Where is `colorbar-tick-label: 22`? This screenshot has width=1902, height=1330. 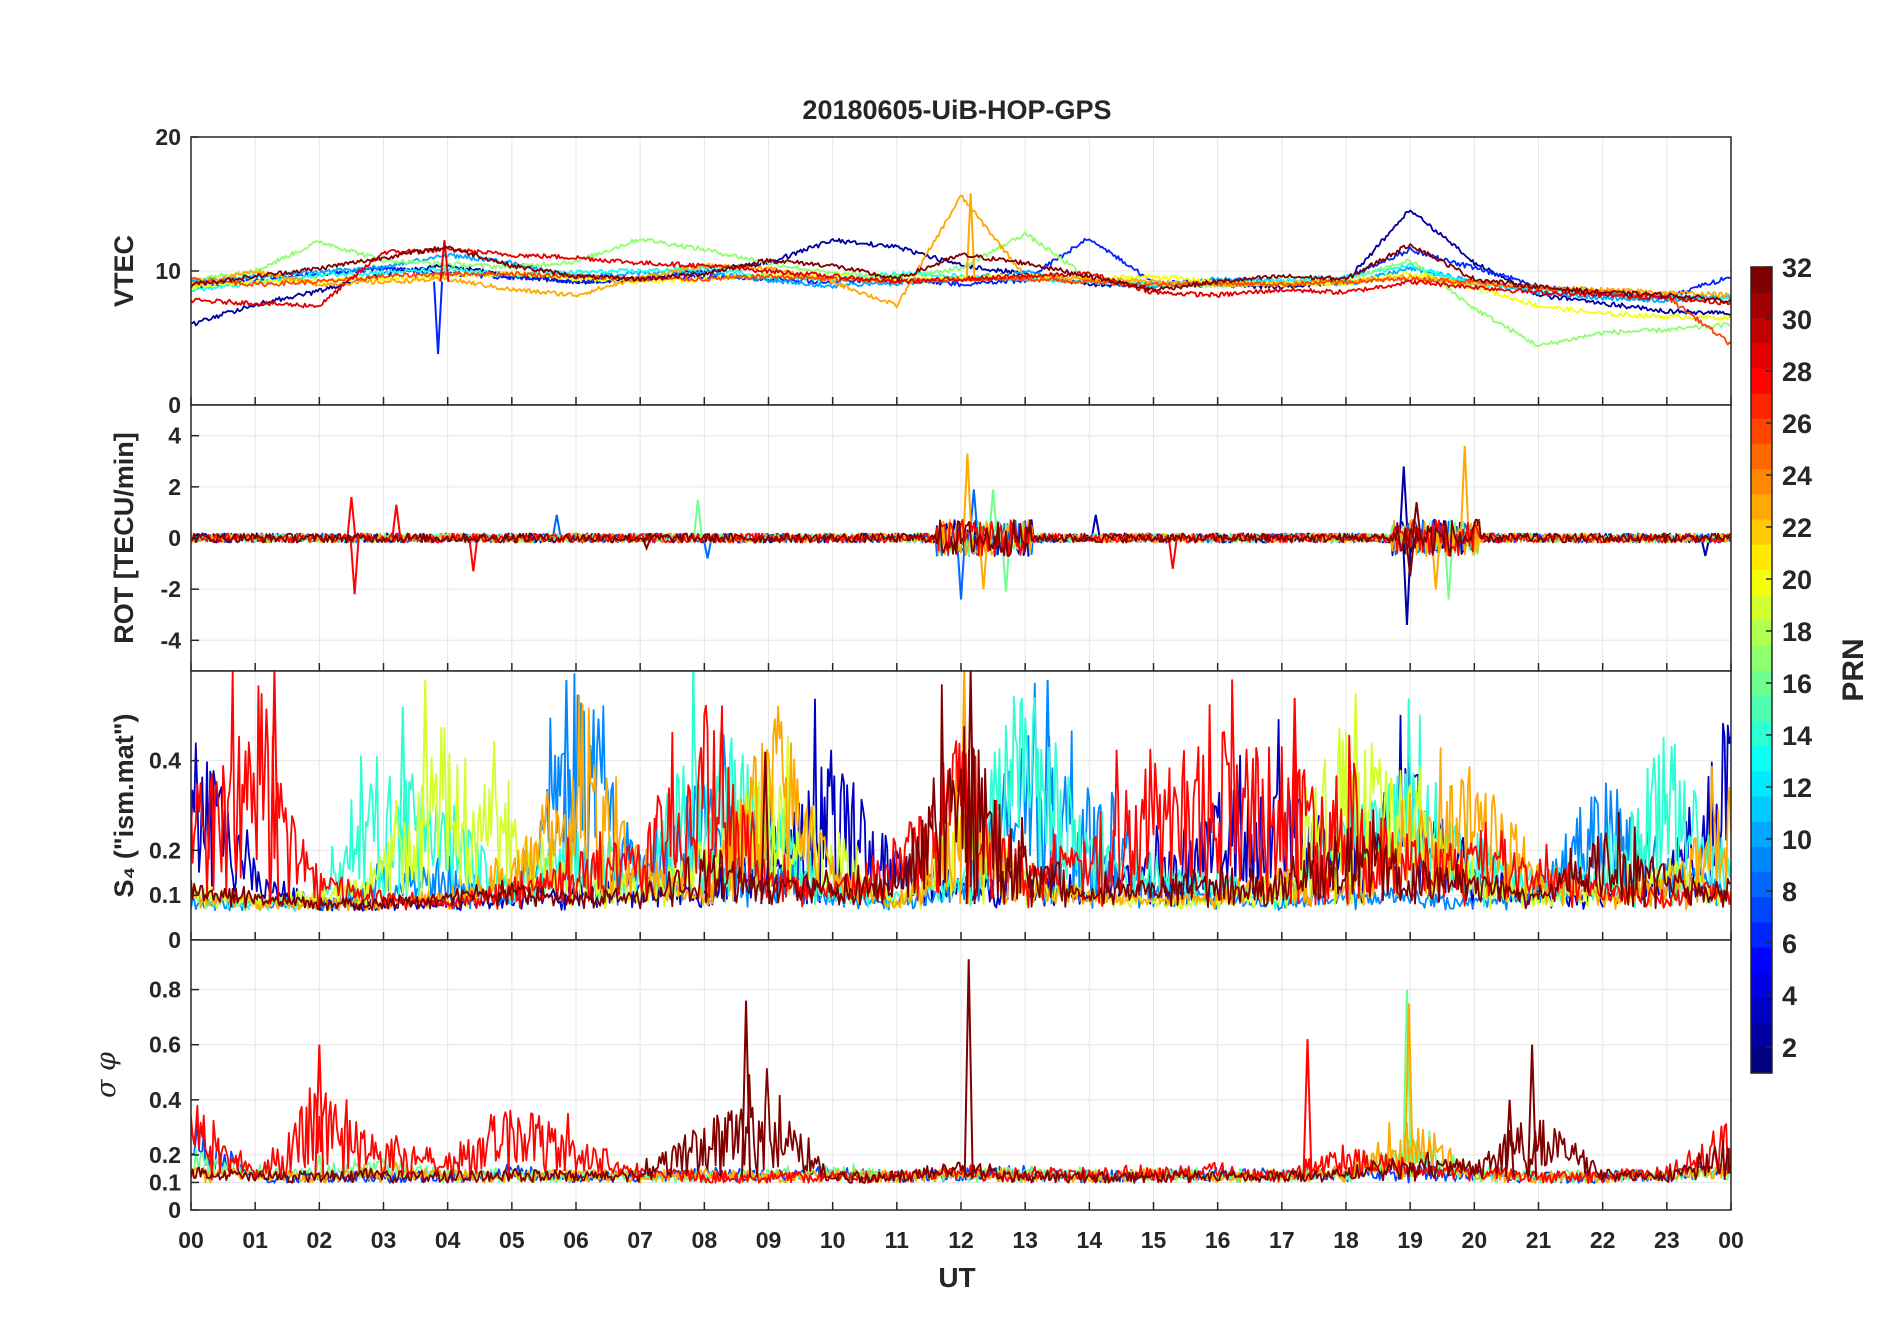 colorbar-tick-label: 22 is located at coordinates (1797, 528).